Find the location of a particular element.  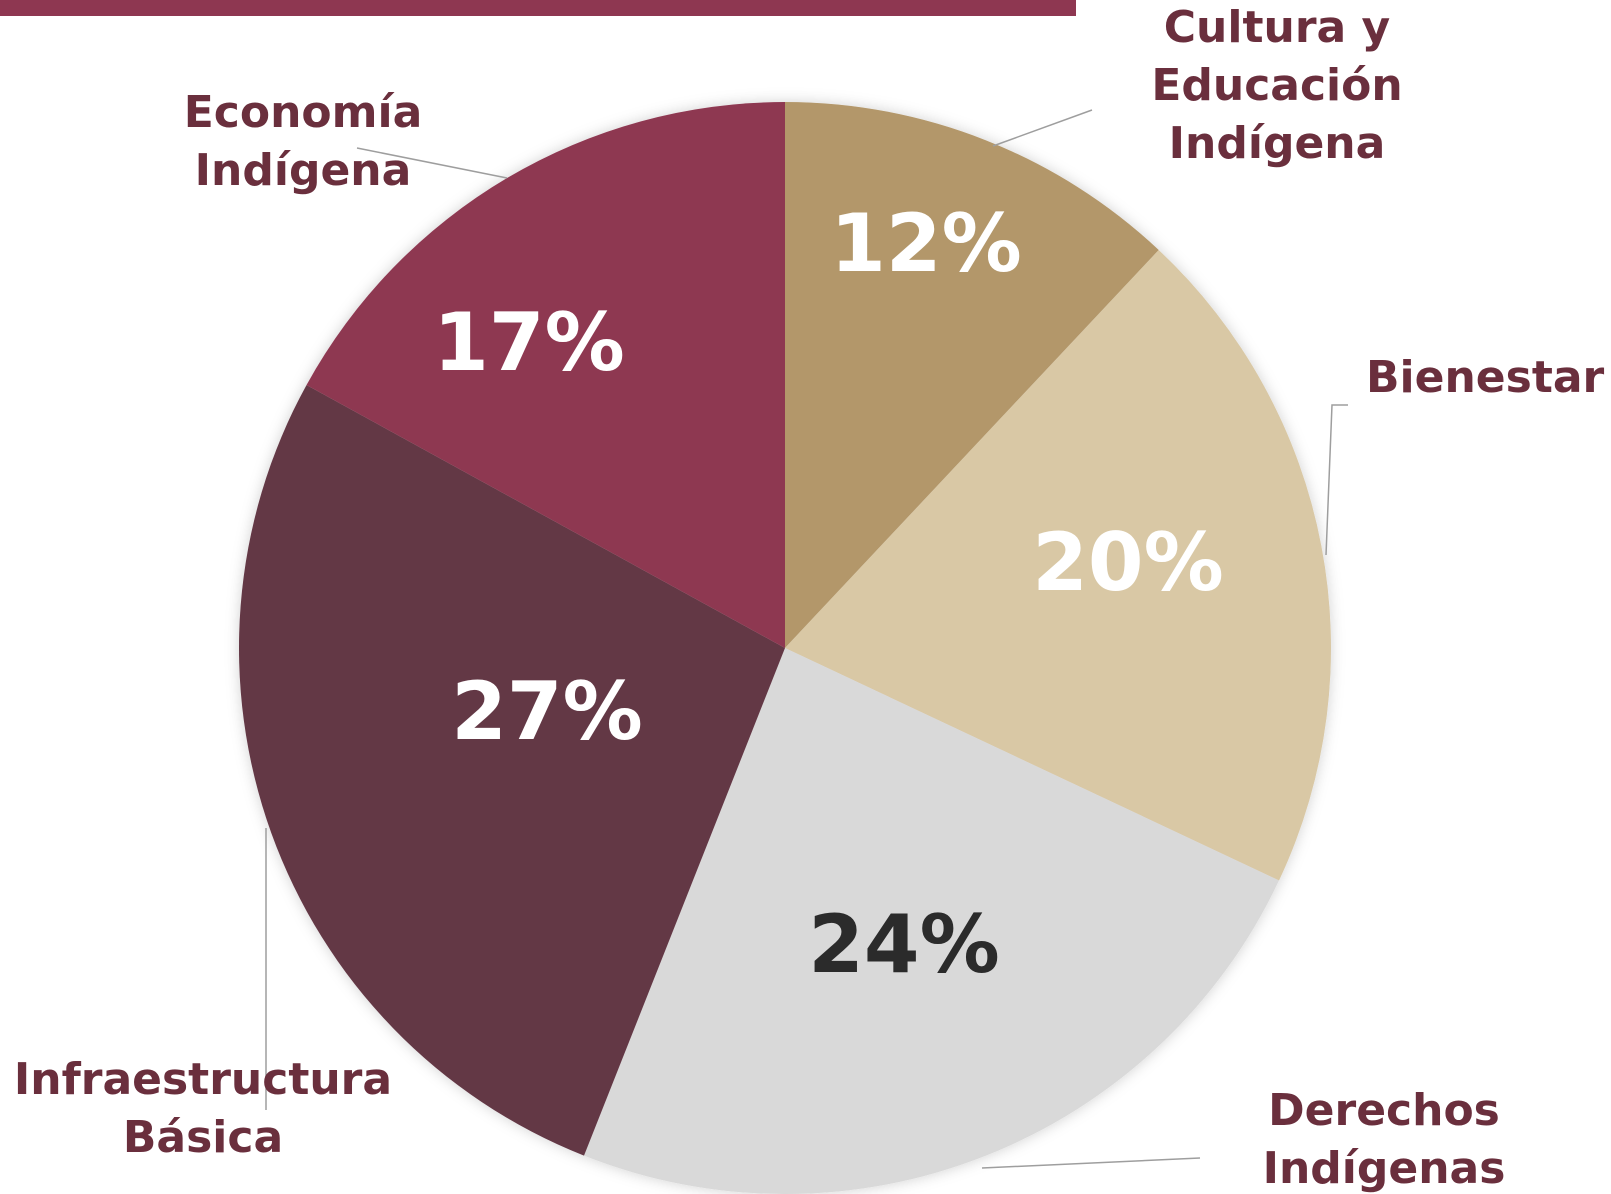

slice-category-label: Economía Indígena is located at coordinates (303, 141).